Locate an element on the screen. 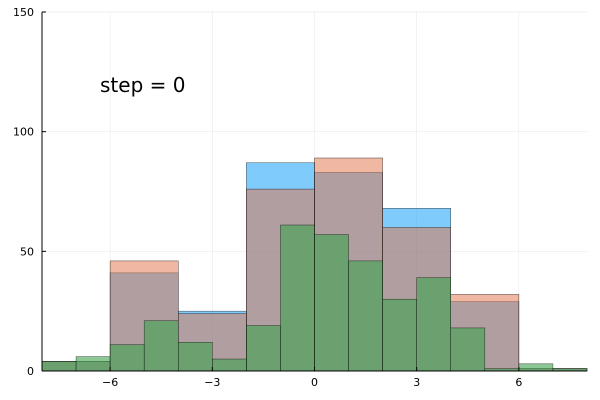 The width and height of the screenshot is (600, 400). x-tick-label: 0 is located at coordinates (314, 382).